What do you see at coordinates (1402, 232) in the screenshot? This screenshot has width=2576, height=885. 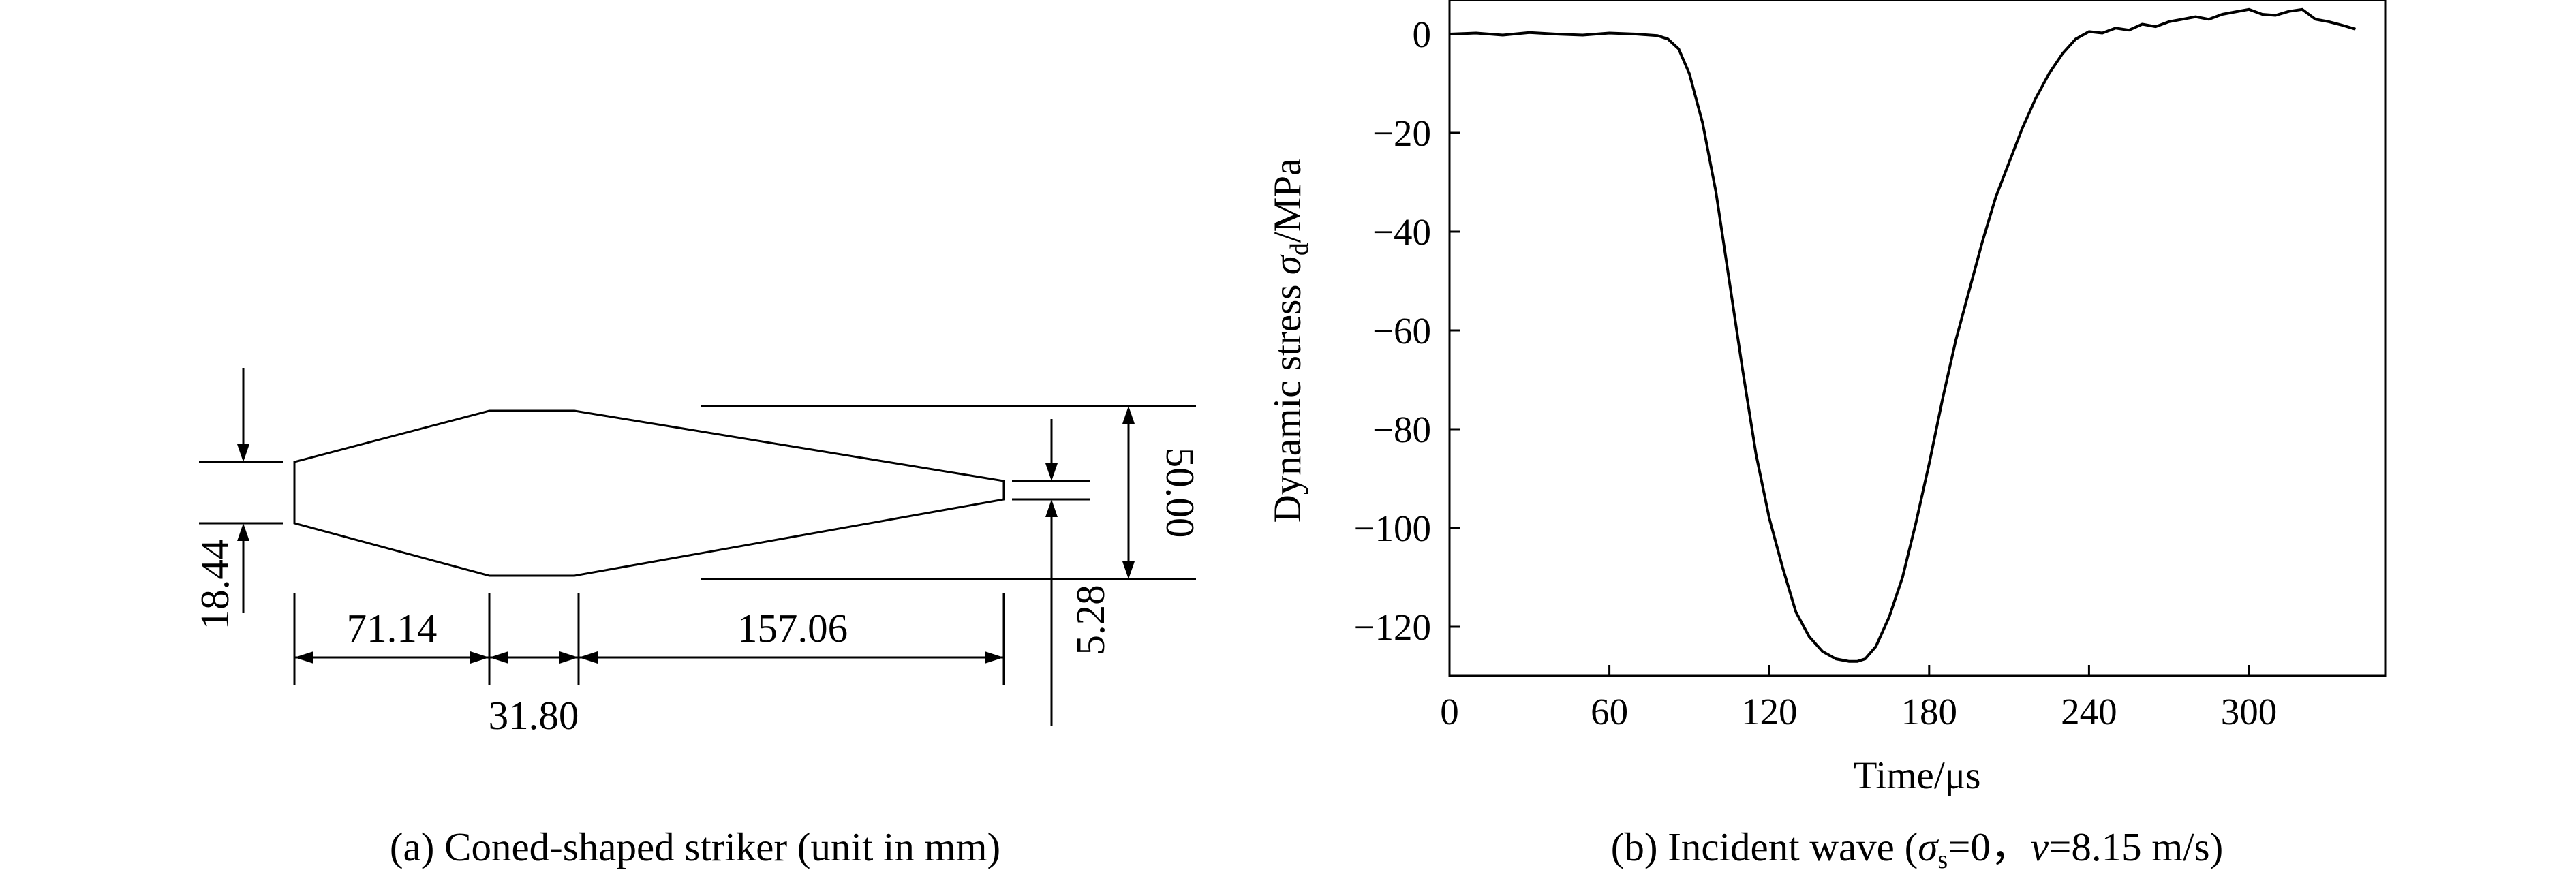 I see `y-tick-label: −40` at bounding box center [1402, 232].